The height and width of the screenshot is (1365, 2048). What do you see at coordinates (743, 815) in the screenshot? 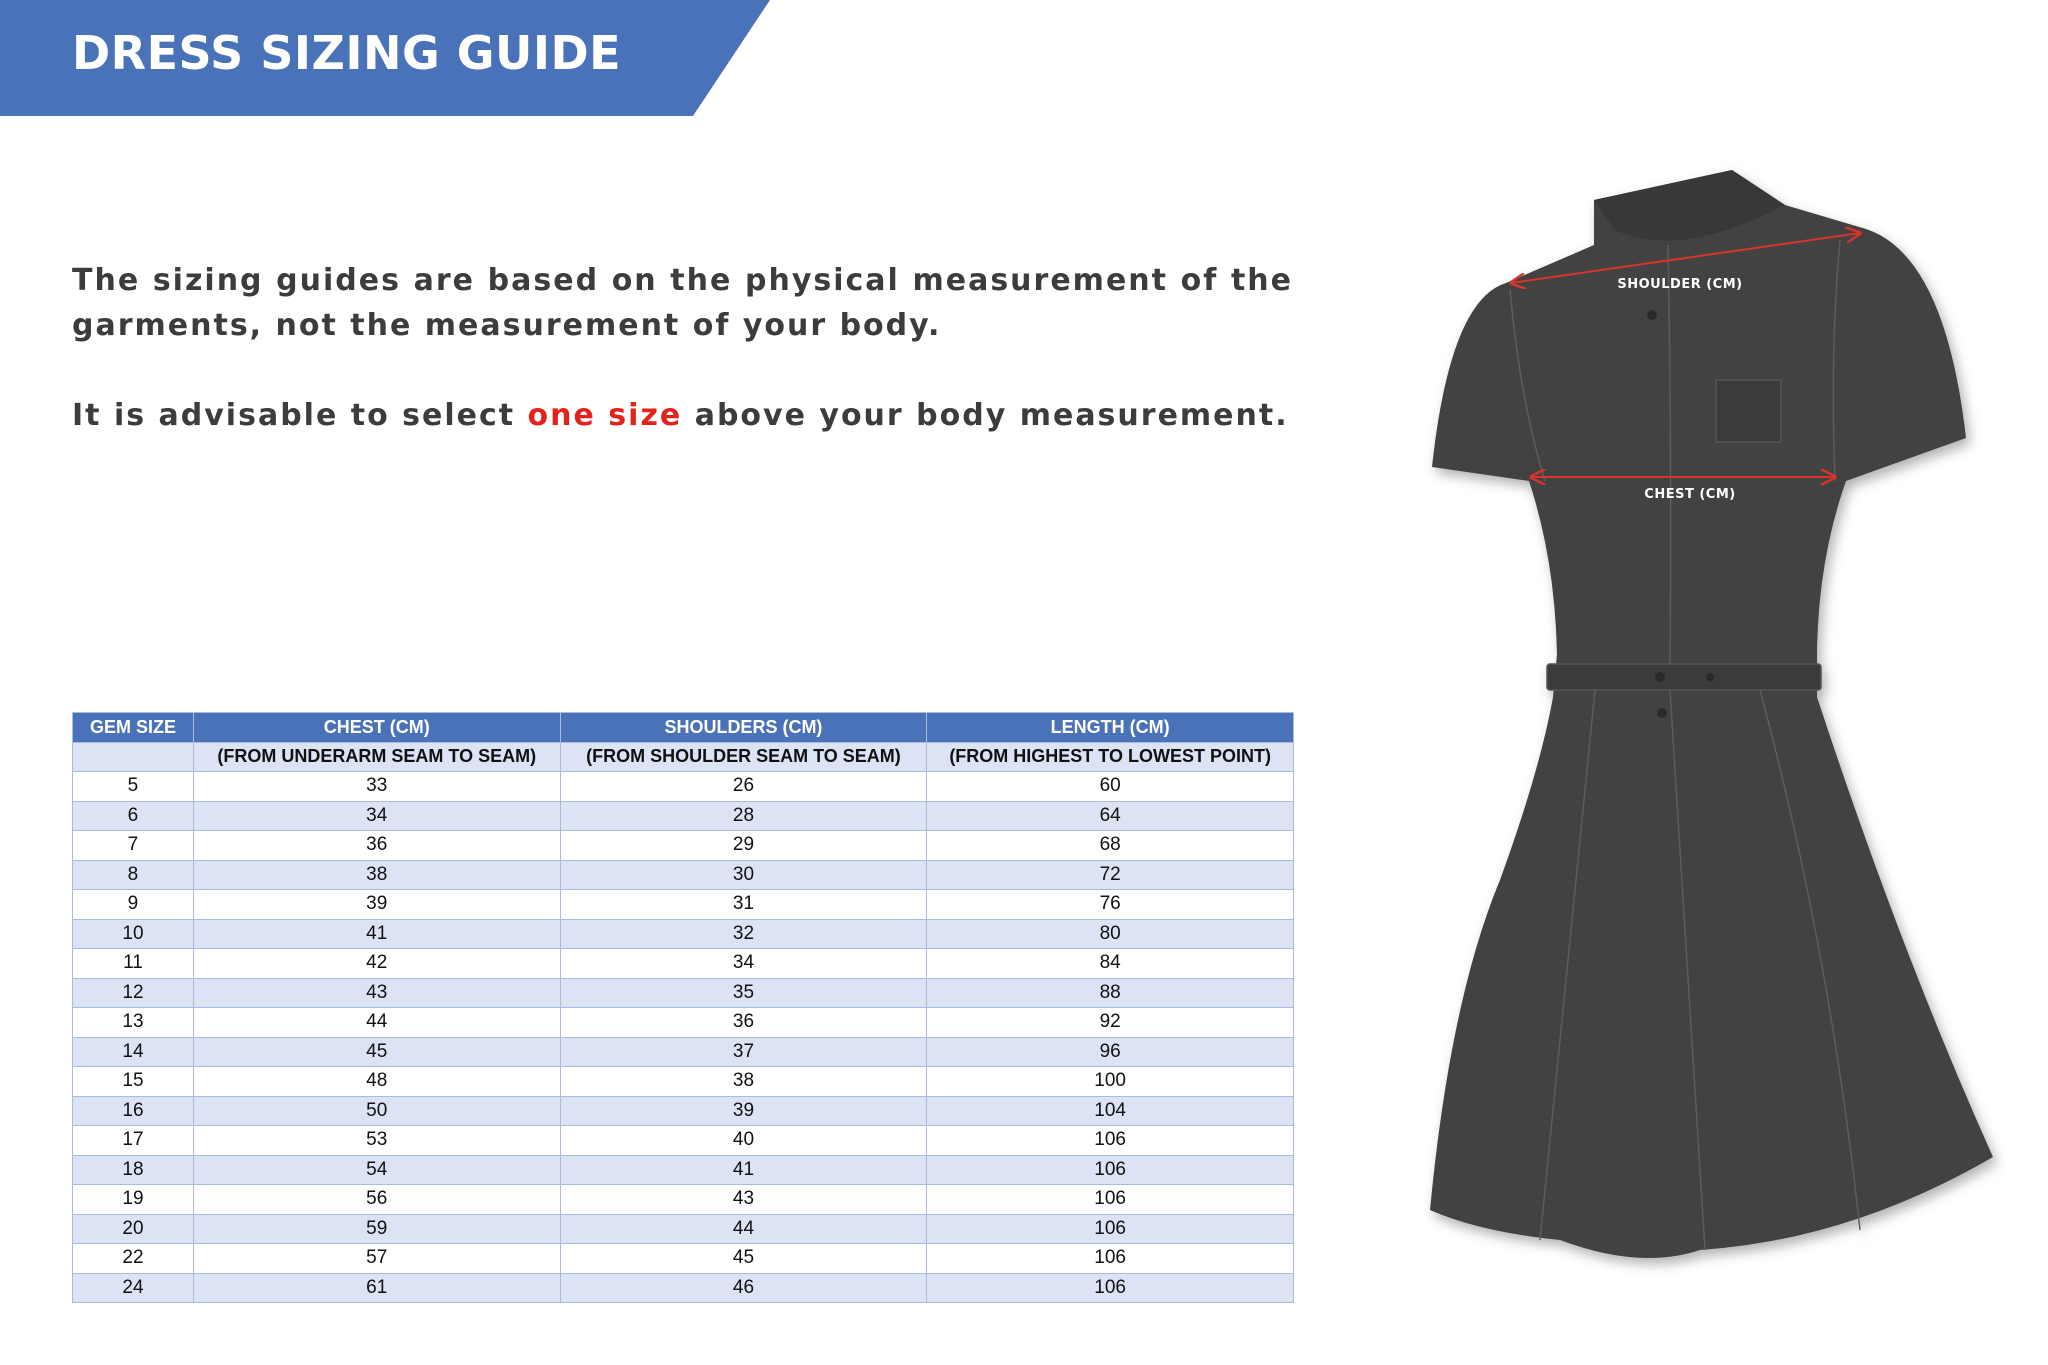
I see `table-cell: 28` at bounding box center [743, 815].